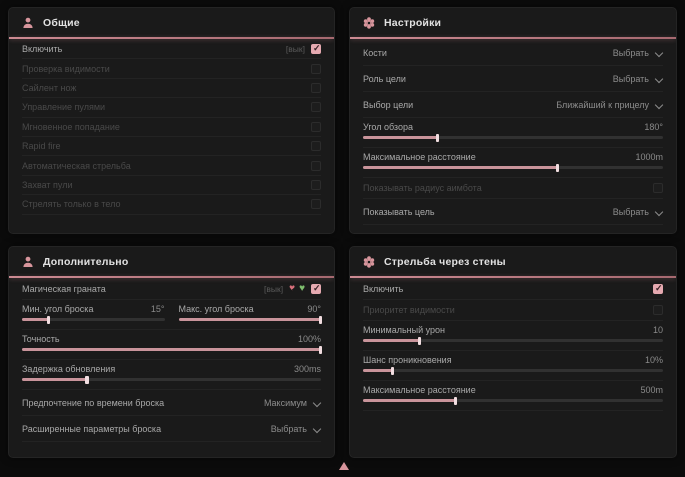 The width and height of the screenshot is (685, 477). What do you see at coordinates (41, 339) in the screenshot?
I see `row-label: Точность` at bounding box center [41, 339].